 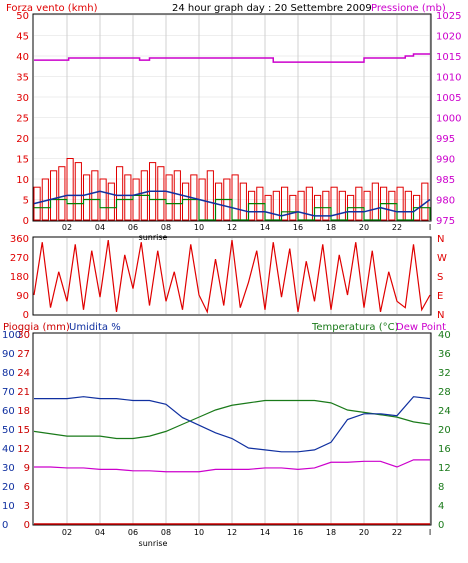 I want to click on wind-x-tick-14: 14, so click(x=265, y=227).